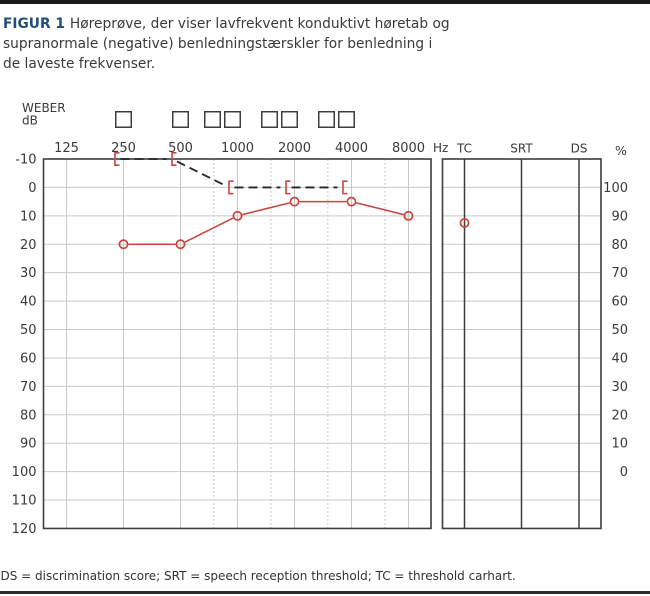 Image resolution: width=650 pixels, height=596 pixels. Describe the element at coordinates (619, 387) in the screenshot. I see `percent-label-30: 30` at that location.